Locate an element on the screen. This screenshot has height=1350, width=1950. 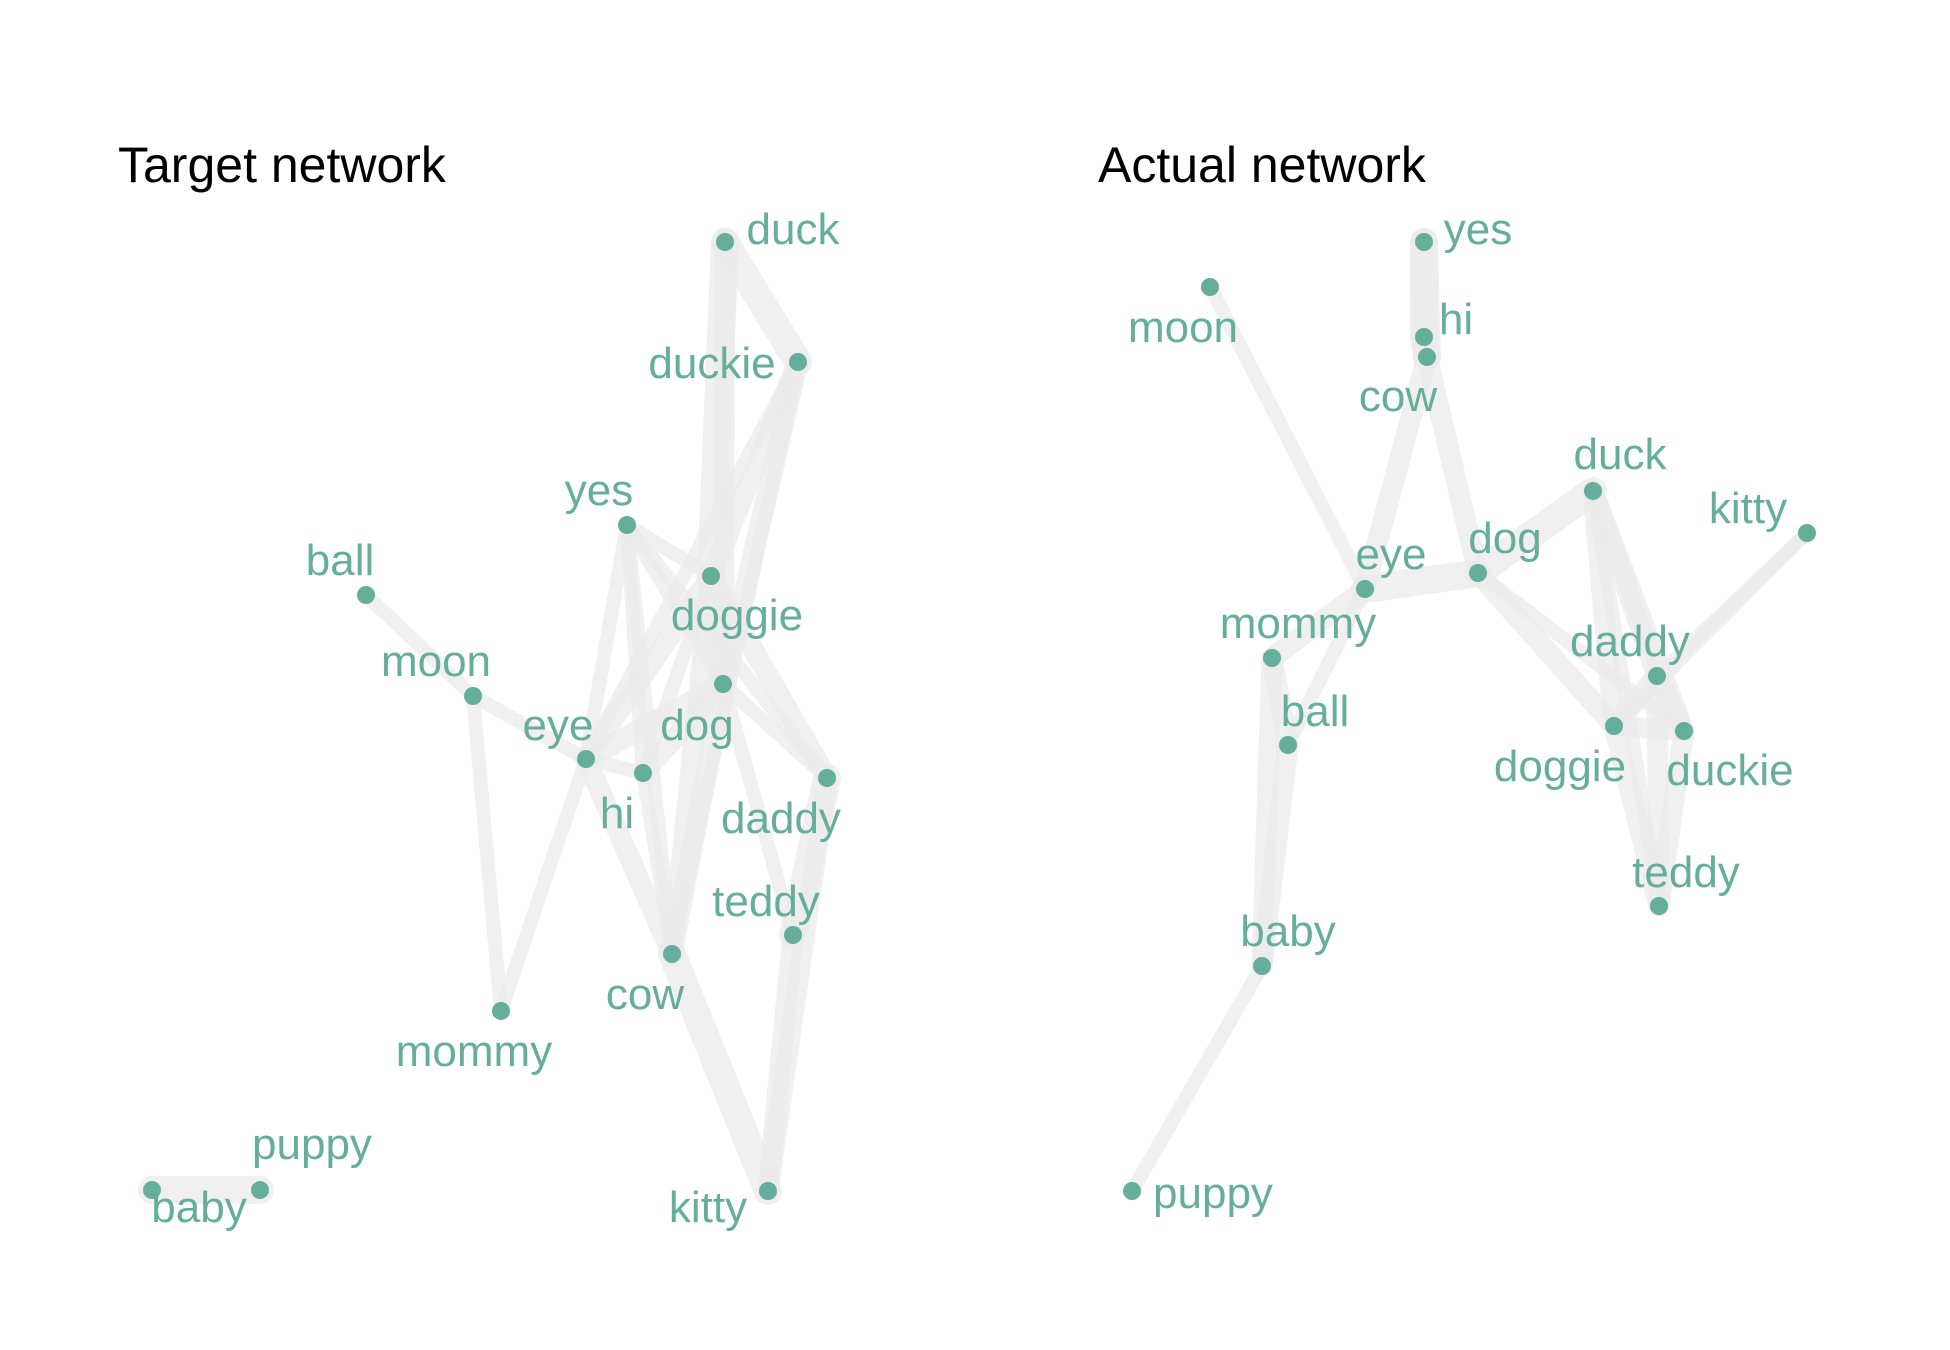
target-node-label-moon: moon is located at coordinates (436, 661).